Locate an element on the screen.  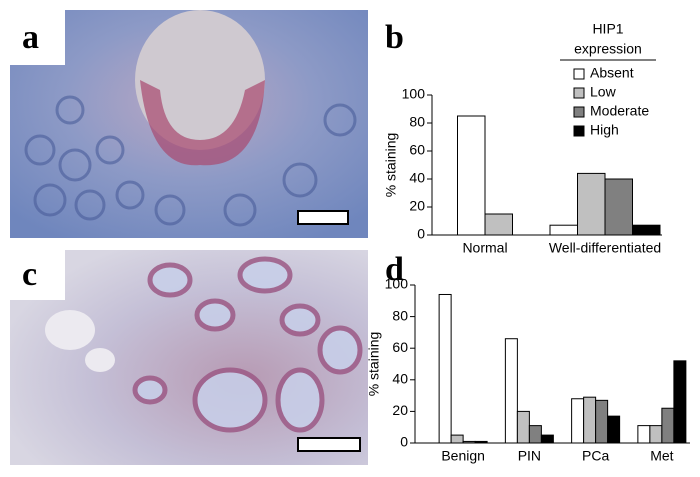
legend-label: Moderate is located at coordinates (619, 111).